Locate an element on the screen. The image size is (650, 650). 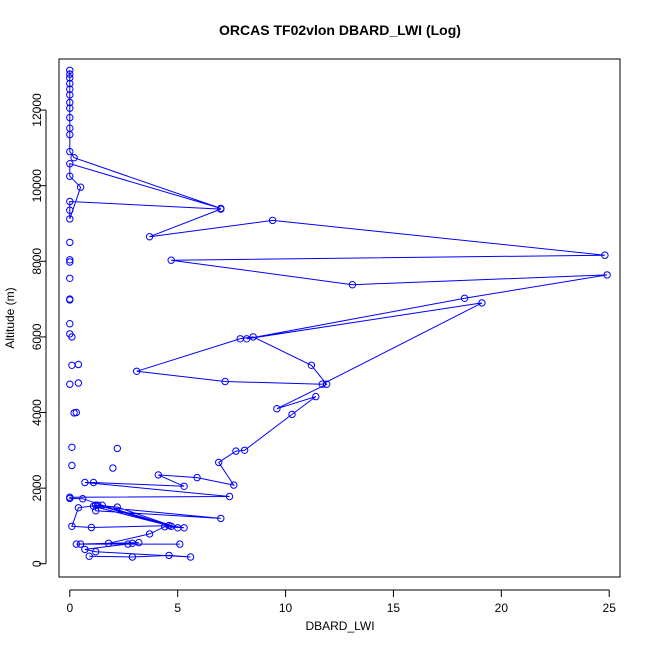
x-tick-label: 25 is located at coordinates (610, 608).